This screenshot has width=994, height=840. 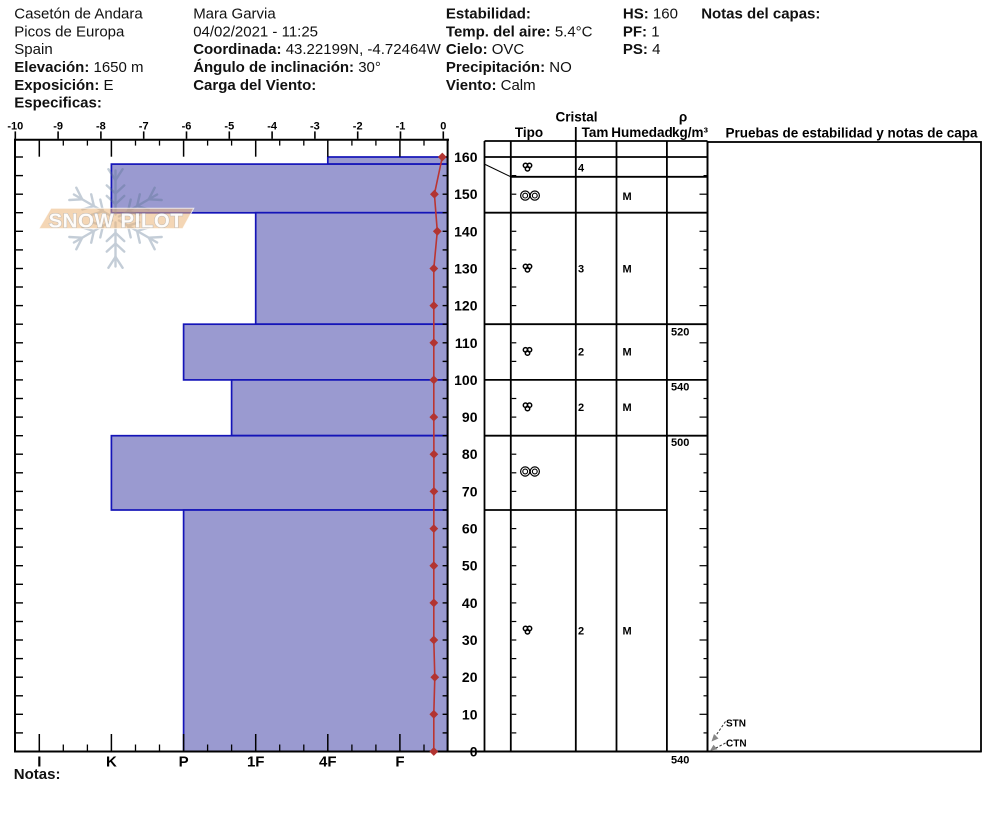 I want to click on svg-text: 40, so click(x=470, y=603).